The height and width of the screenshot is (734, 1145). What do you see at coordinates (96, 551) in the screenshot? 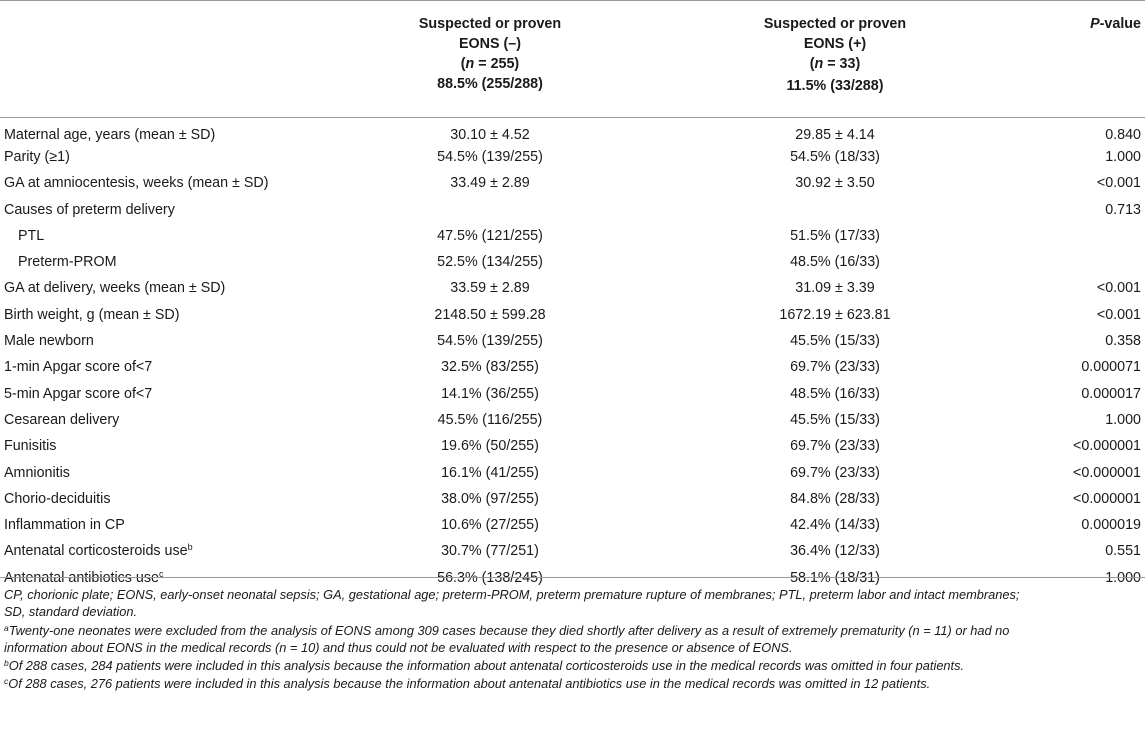
I see `row-label: Antenatal corticosteroids use` at bounding box center [96, 551].